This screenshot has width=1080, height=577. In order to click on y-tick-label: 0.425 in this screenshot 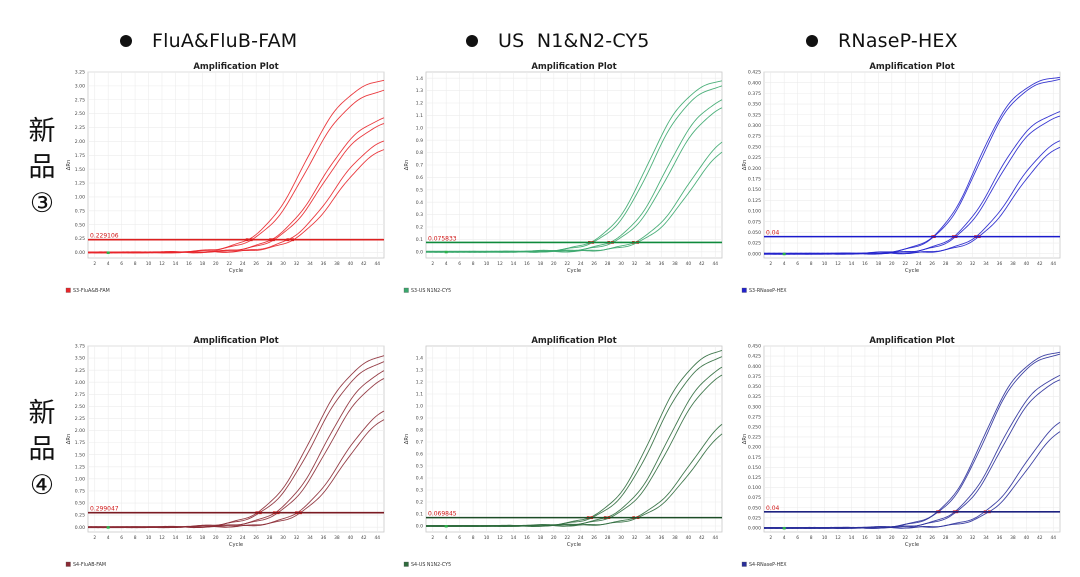, I will do `click(754, 73)`.